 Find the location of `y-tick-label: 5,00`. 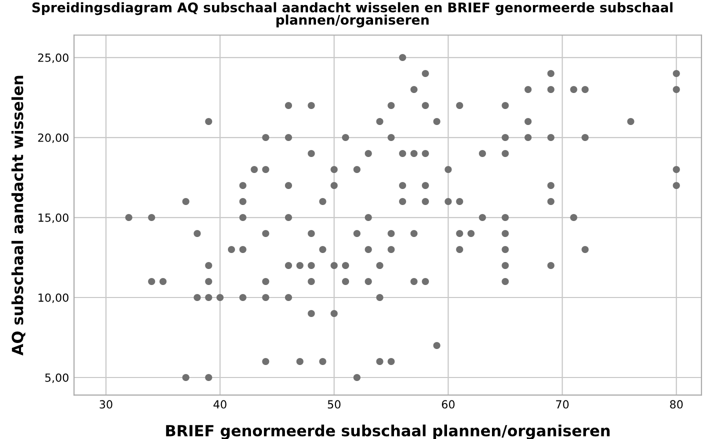

y-tick-label: 5,00 is located at coordinates (56, 378).